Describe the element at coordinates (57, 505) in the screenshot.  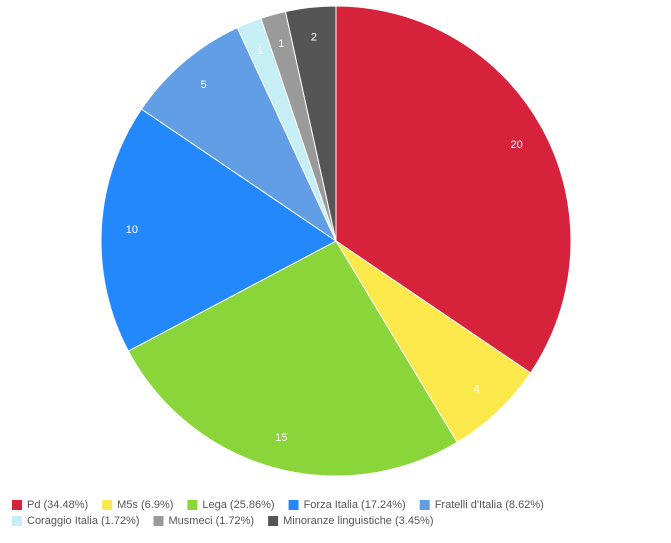
I see `legend-label: Pd (34.48%)` at that location.